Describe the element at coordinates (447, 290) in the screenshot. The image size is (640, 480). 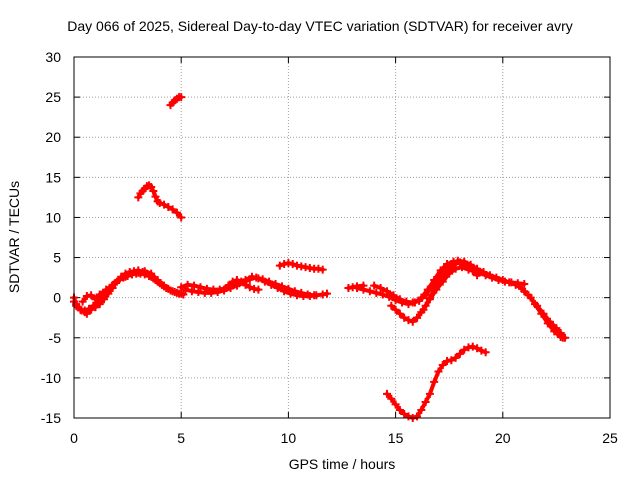
I see `series-arc-n` at that location.